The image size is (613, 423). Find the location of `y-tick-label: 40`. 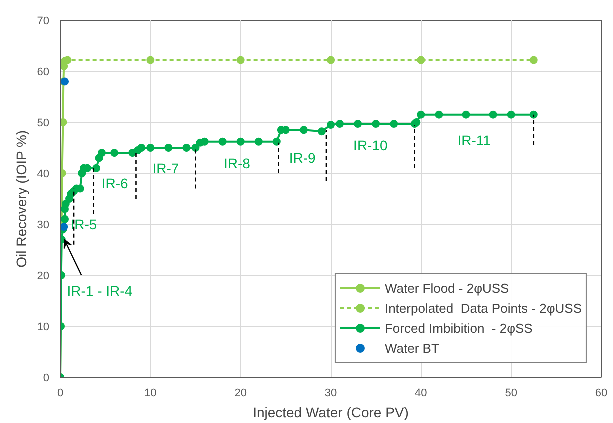

y-tick-label: 40 is located at coordinates (43, 174).